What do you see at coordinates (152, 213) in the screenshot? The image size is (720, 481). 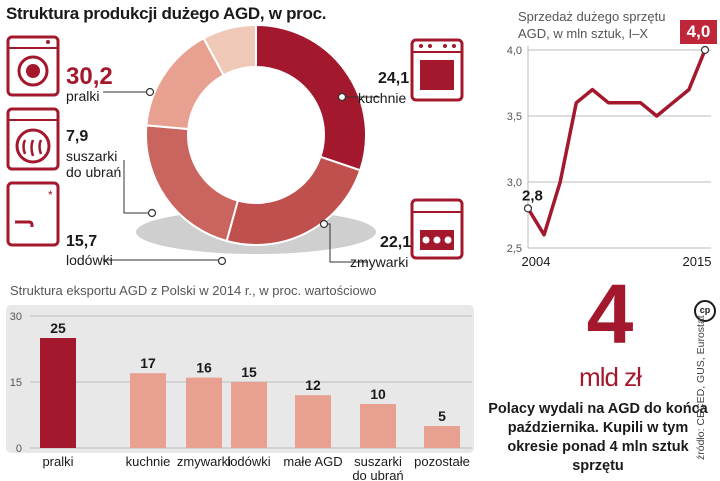 I see `dot-suszarki` at bounding box center [152, 213].